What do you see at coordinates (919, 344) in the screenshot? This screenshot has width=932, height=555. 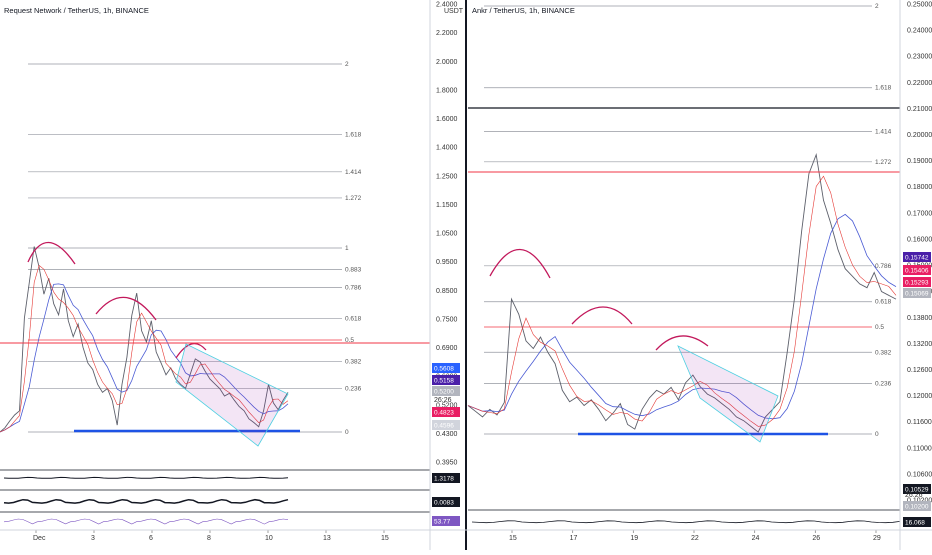 I see `price-tick-label: 0.13200` at bounding box center [919, 344].